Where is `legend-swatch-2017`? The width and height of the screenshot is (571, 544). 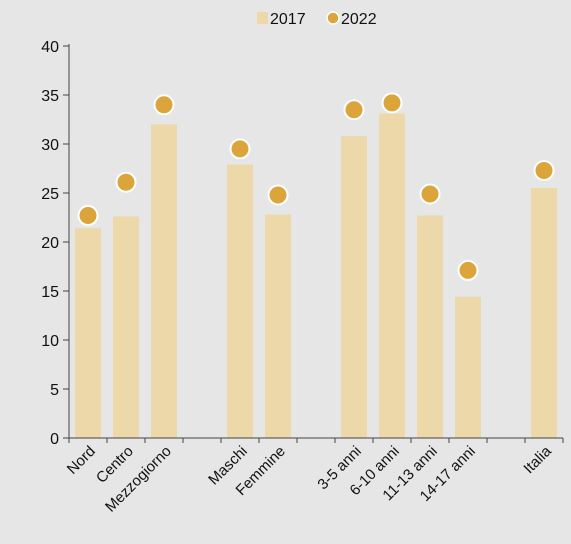 legend-swatch-2017 is located at coordinates (262, 18).